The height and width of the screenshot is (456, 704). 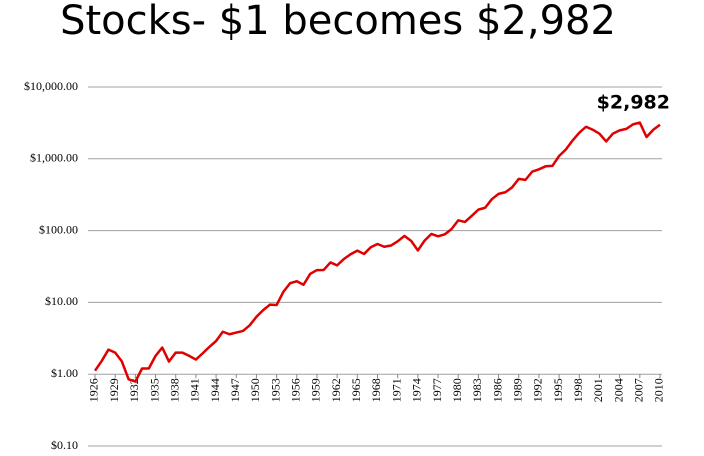 What do you see at coordinates (51, 86) in the screenshot?
I see `y-tick-label: $10,000.00` at bounding box center [51, 86].